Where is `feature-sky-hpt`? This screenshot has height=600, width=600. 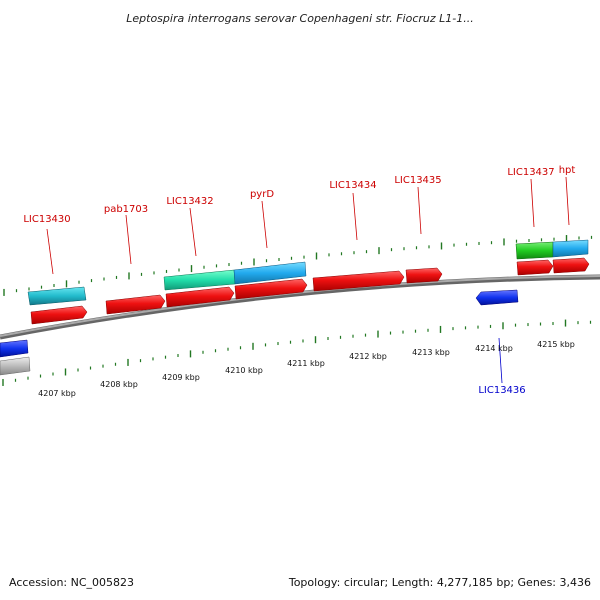 feature-sky-hpt is located at coordinates (570, 248).